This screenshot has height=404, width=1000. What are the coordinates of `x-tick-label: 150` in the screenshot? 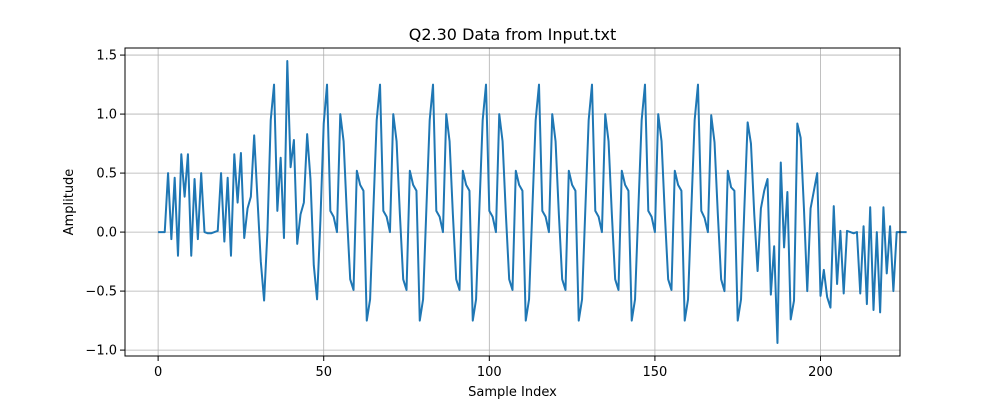 It's located at (655, 372).